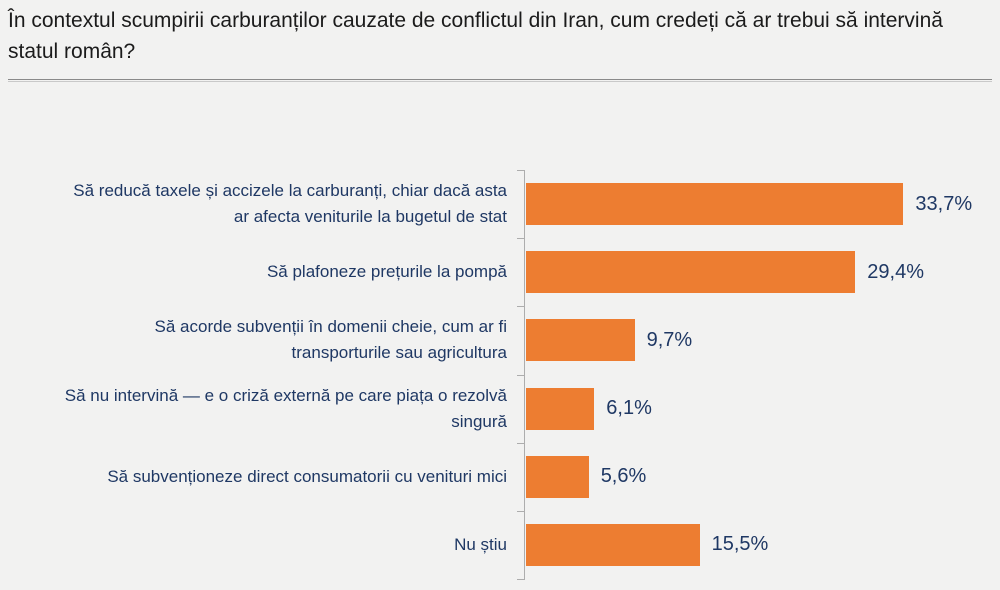 The height and width of the screenshot is (590, 1000). I want to click on bar-zone: 33,7%, so click(763, 204).